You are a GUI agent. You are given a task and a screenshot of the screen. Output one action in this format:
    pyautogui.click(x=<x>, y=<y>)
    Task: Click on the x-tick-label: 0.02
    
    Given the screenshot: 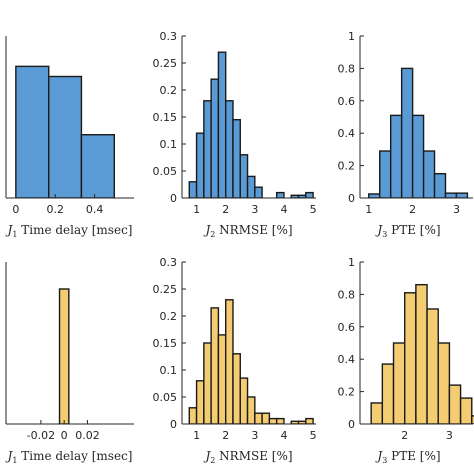 What is the action you would take?
    pyautogui.click(x=87, y=435)
    